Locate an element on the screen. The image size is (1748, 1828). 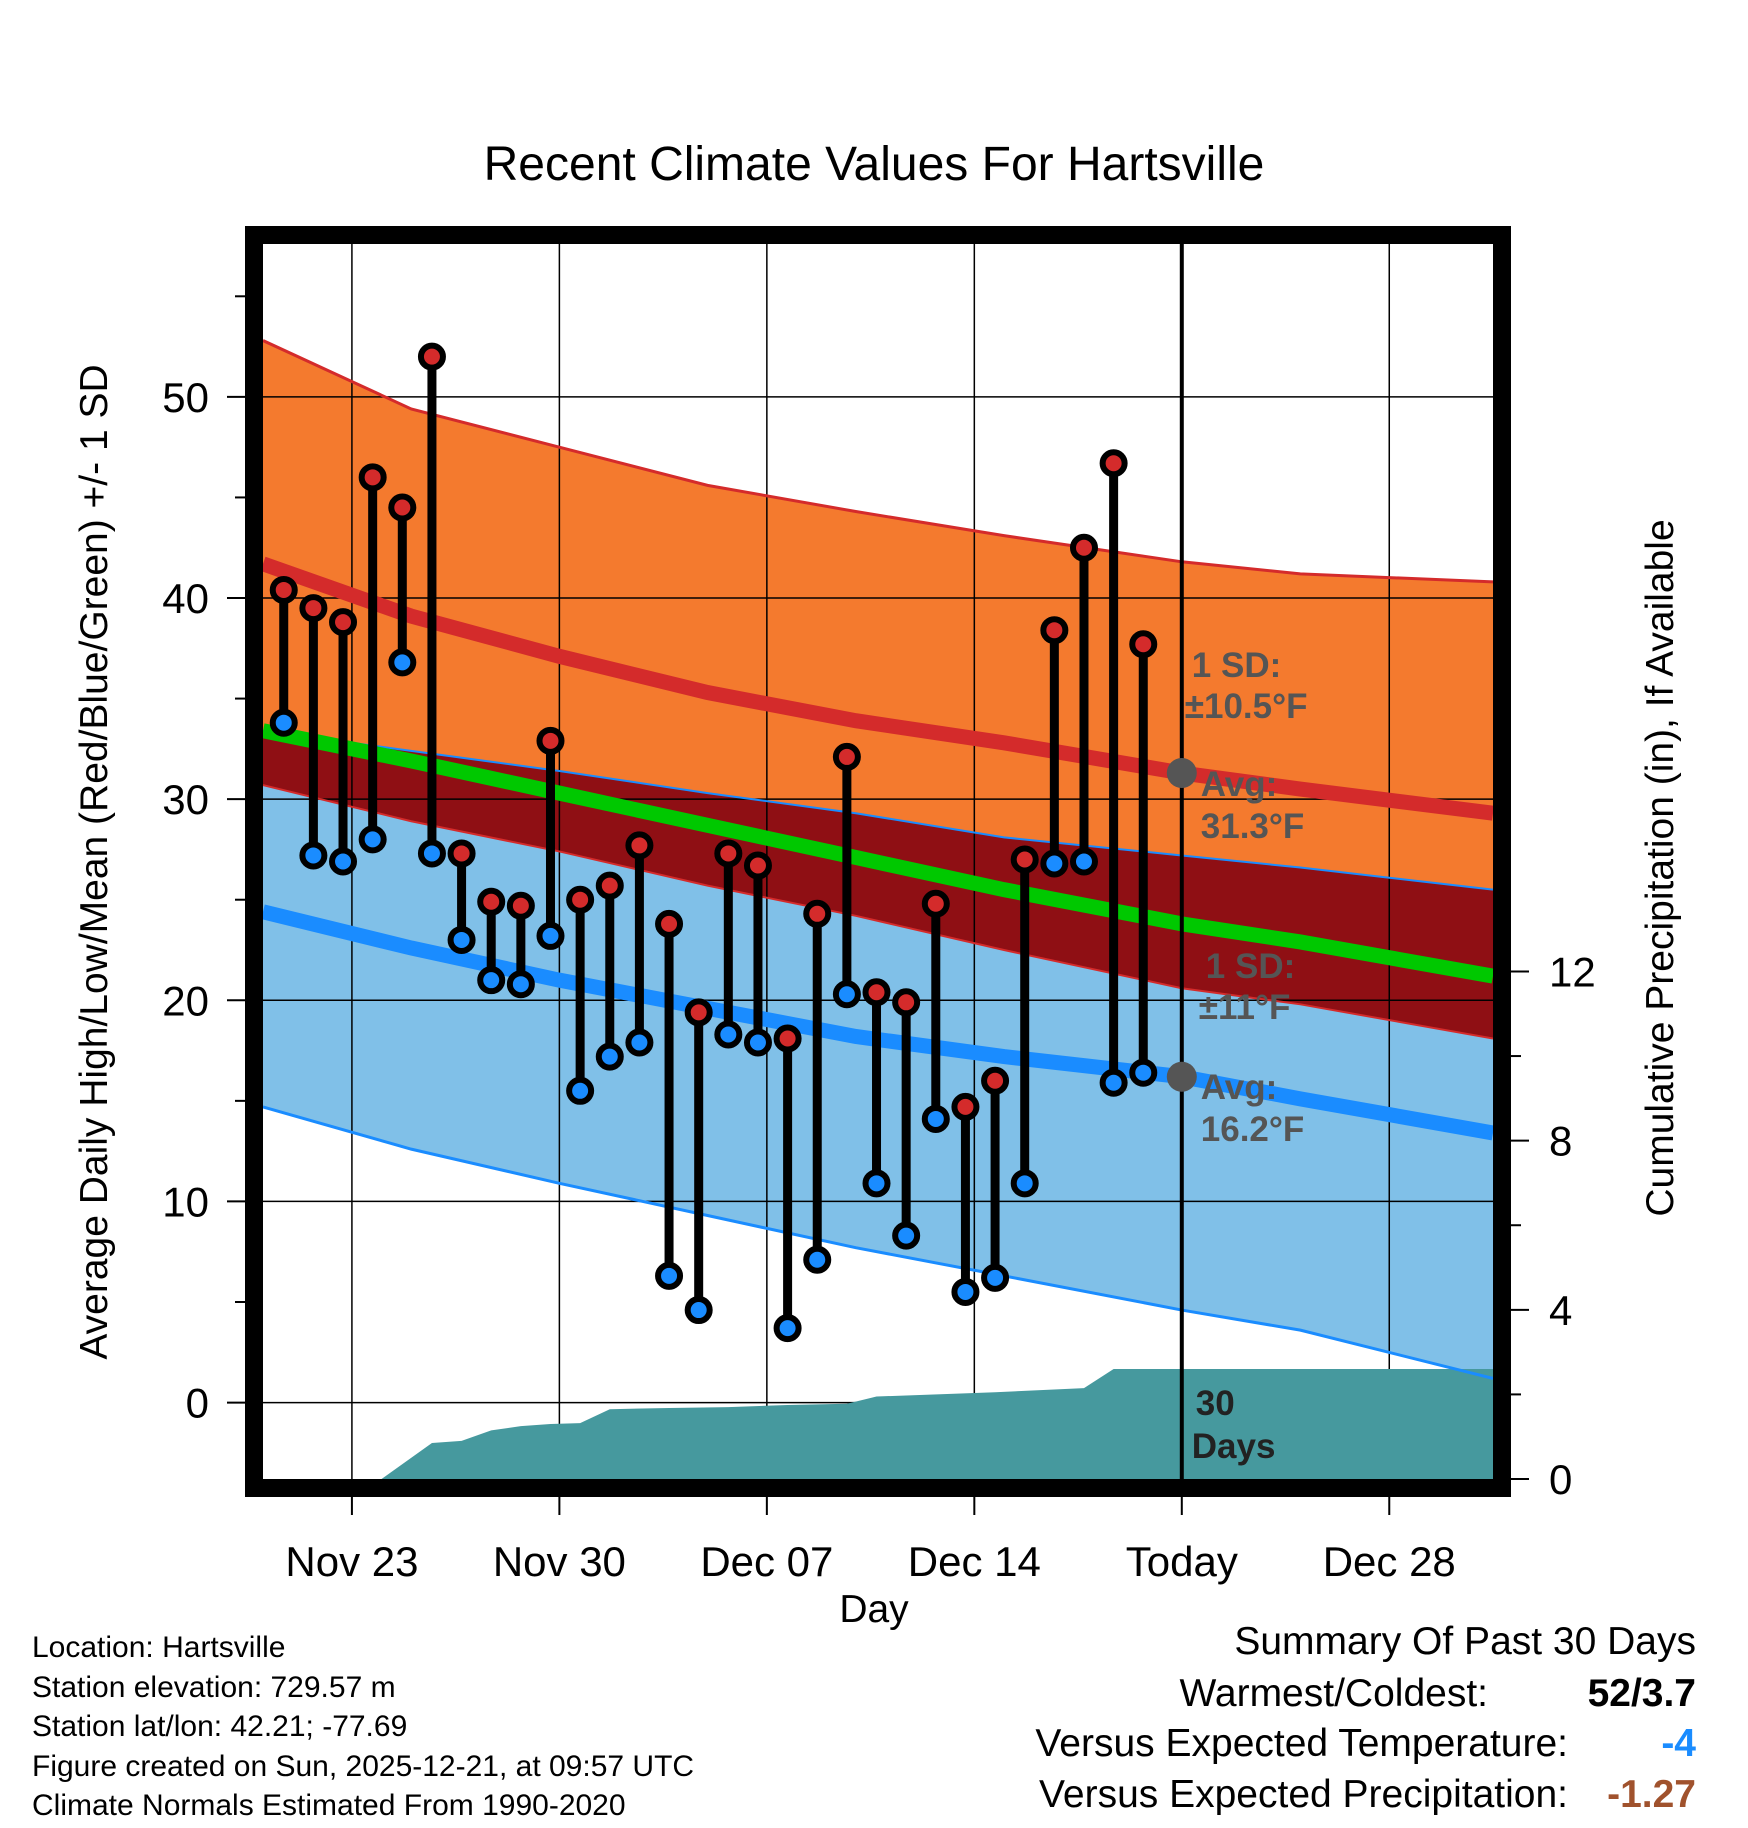
precip-area is located at coordinates (878, 1424).